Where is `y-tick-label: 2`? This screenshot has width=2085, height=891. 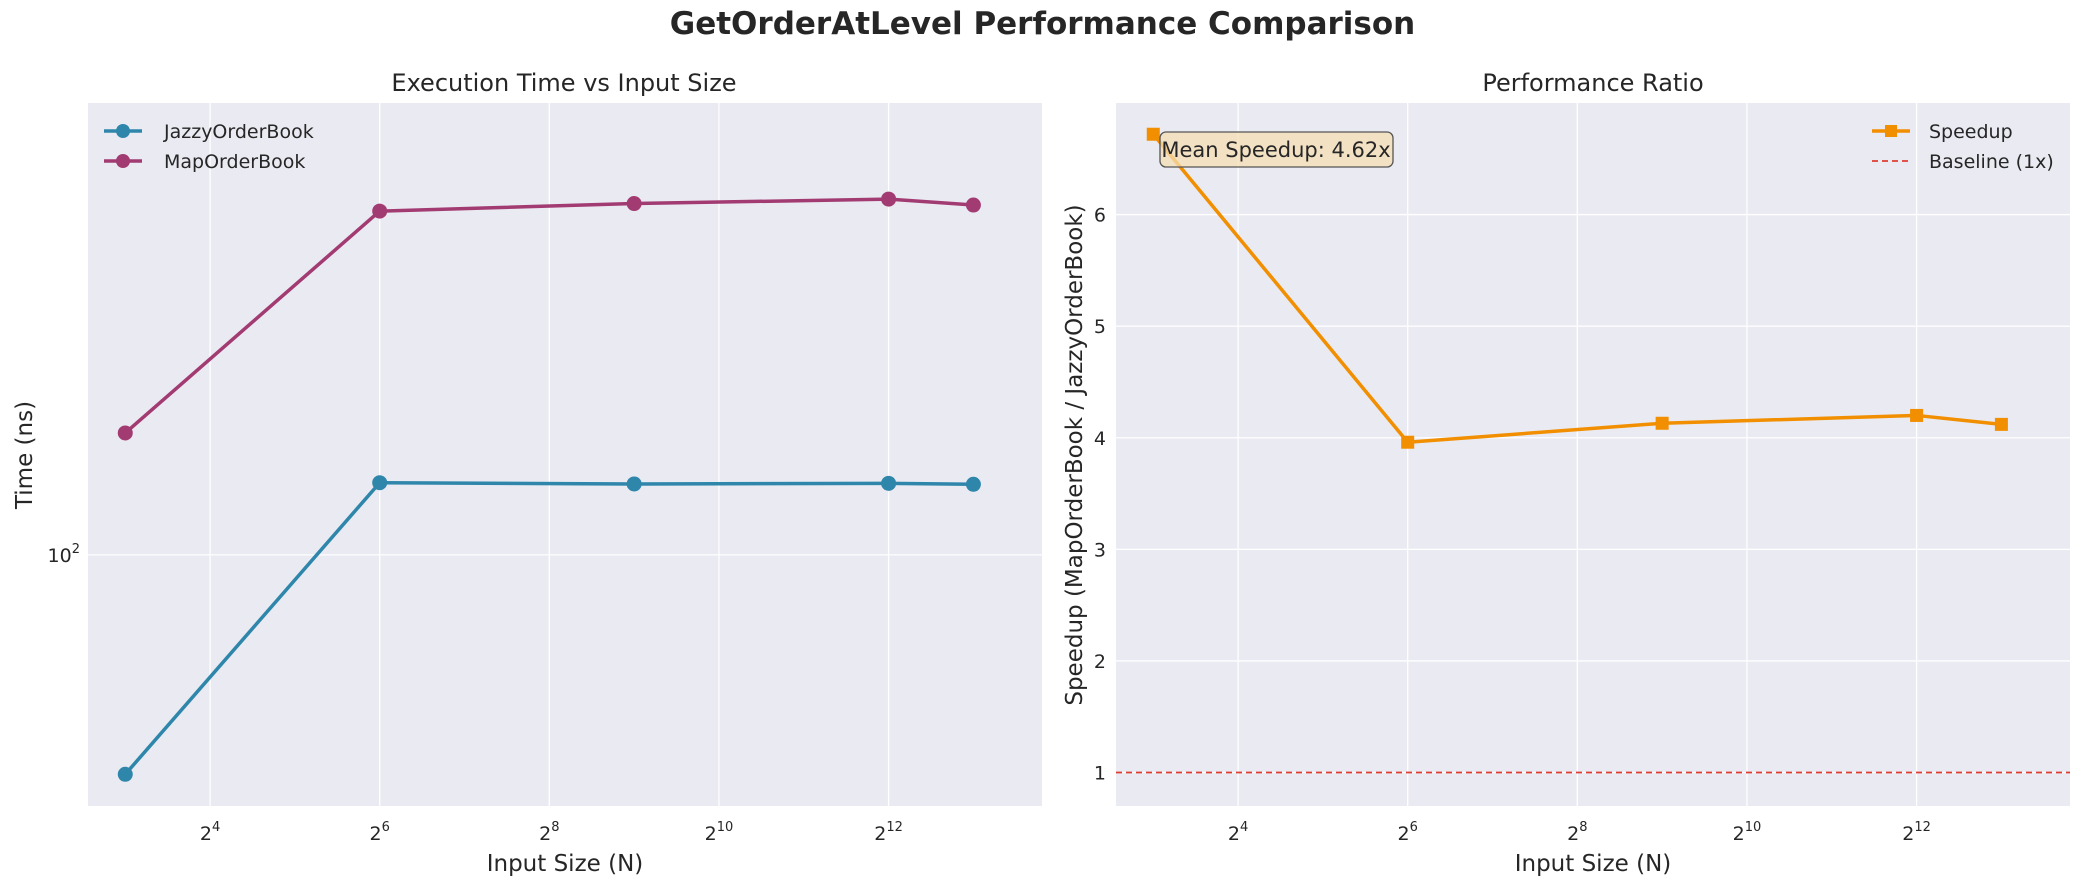
y-tick-label: 2 is located at coordinates (1100, 662).